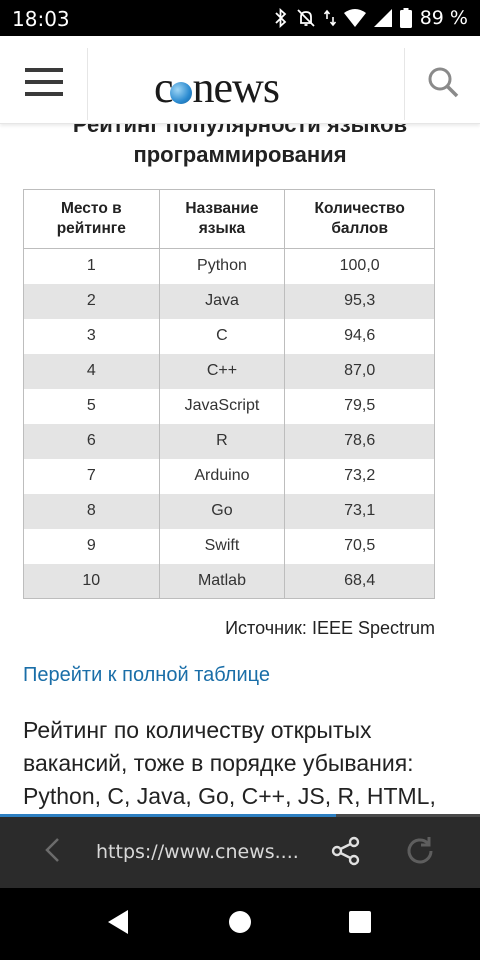 The height and width of the screenshot is (960, 480). Describe the element at coordinates (91, 581) in the screenshot. I see `cell-place: 10` at that location.